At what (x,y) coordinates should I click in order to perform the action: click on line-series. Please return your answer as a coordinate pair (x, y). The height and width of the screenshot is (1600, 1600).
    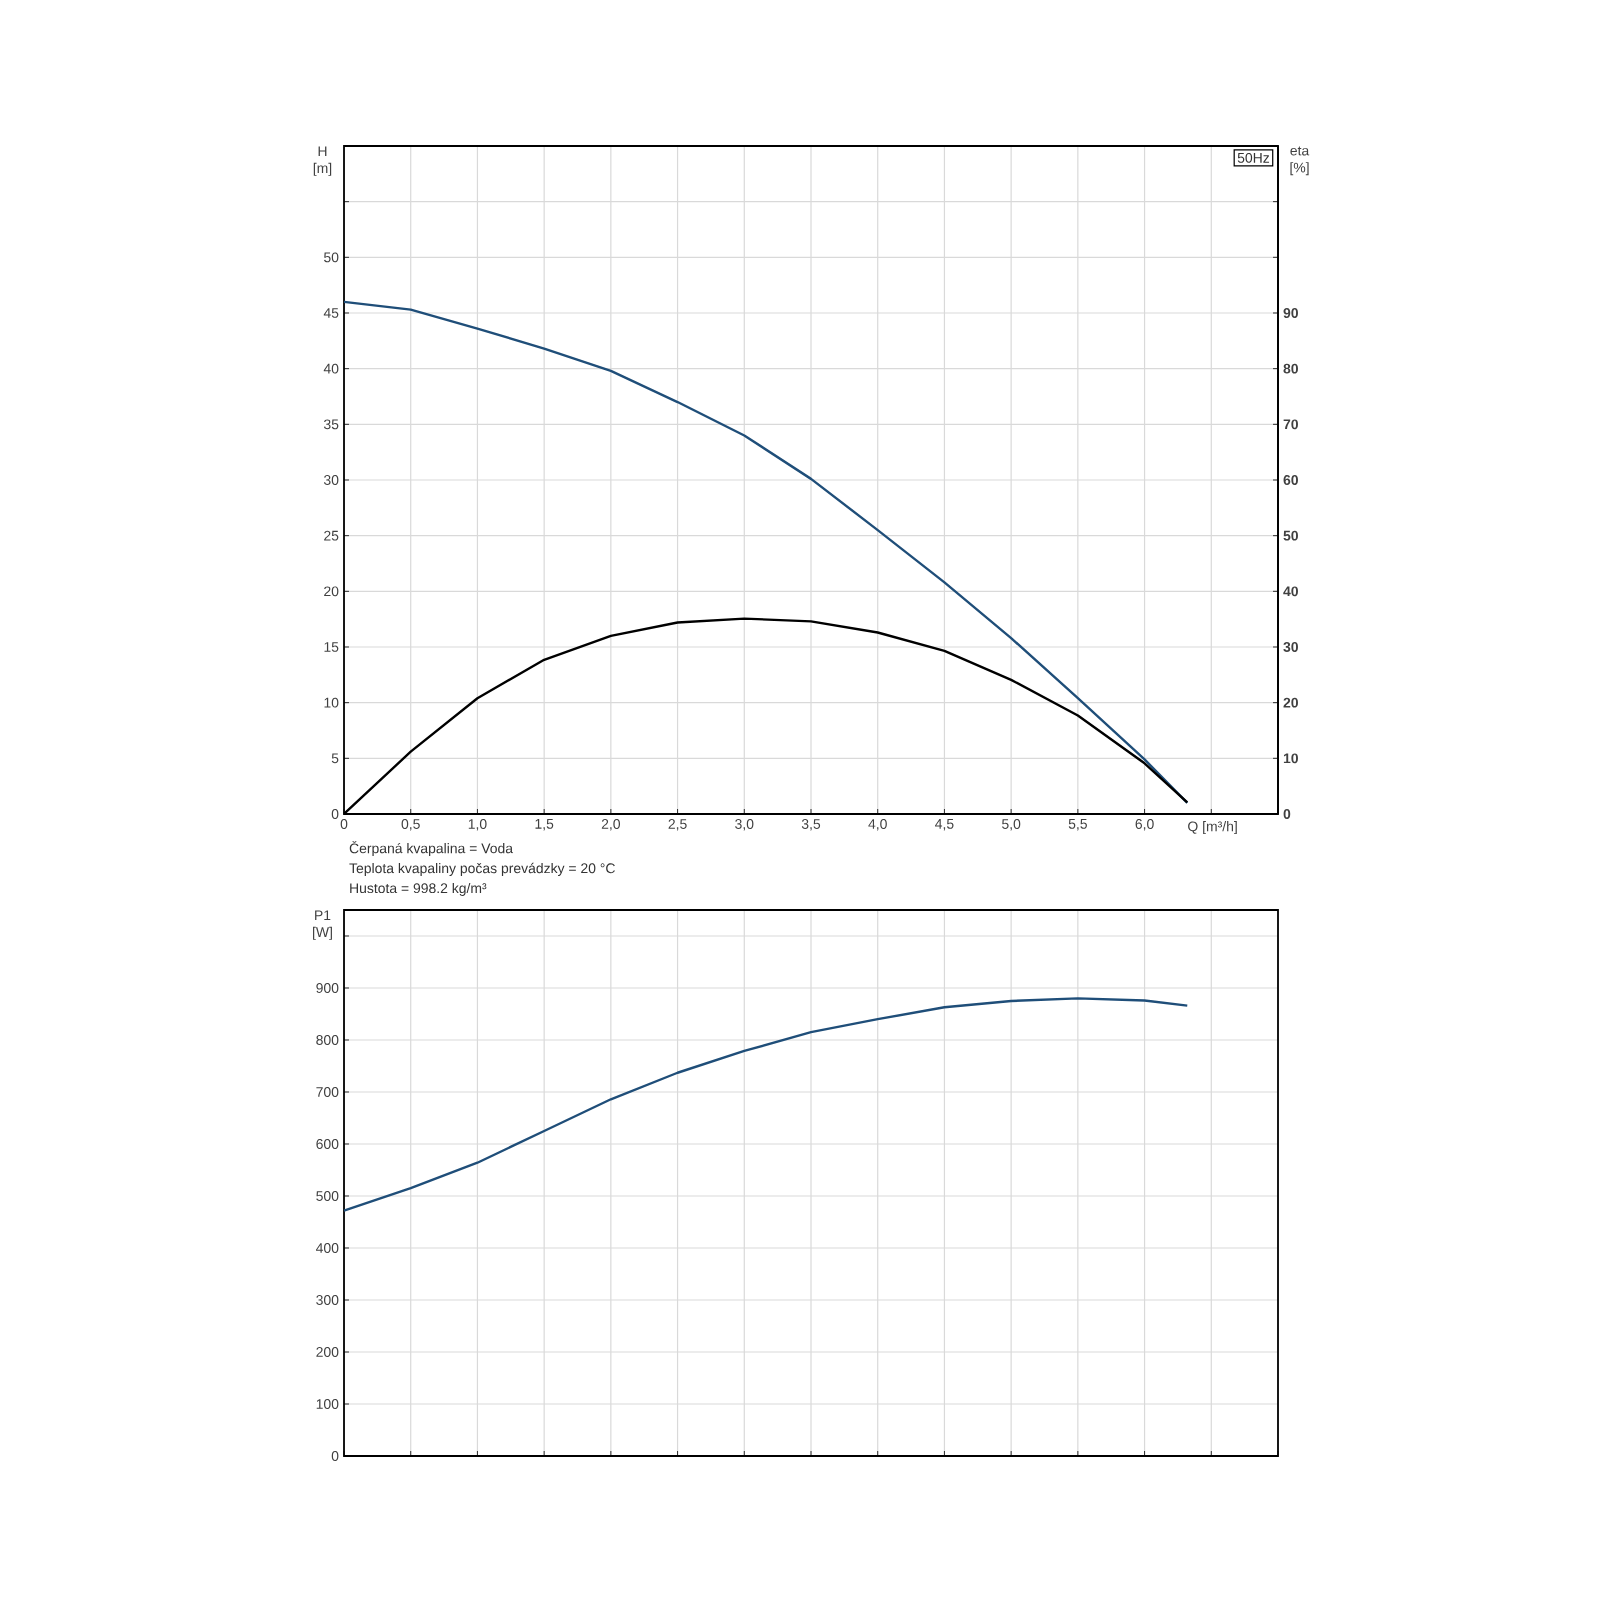
    Looking at the image, I should click on (765, 1104).